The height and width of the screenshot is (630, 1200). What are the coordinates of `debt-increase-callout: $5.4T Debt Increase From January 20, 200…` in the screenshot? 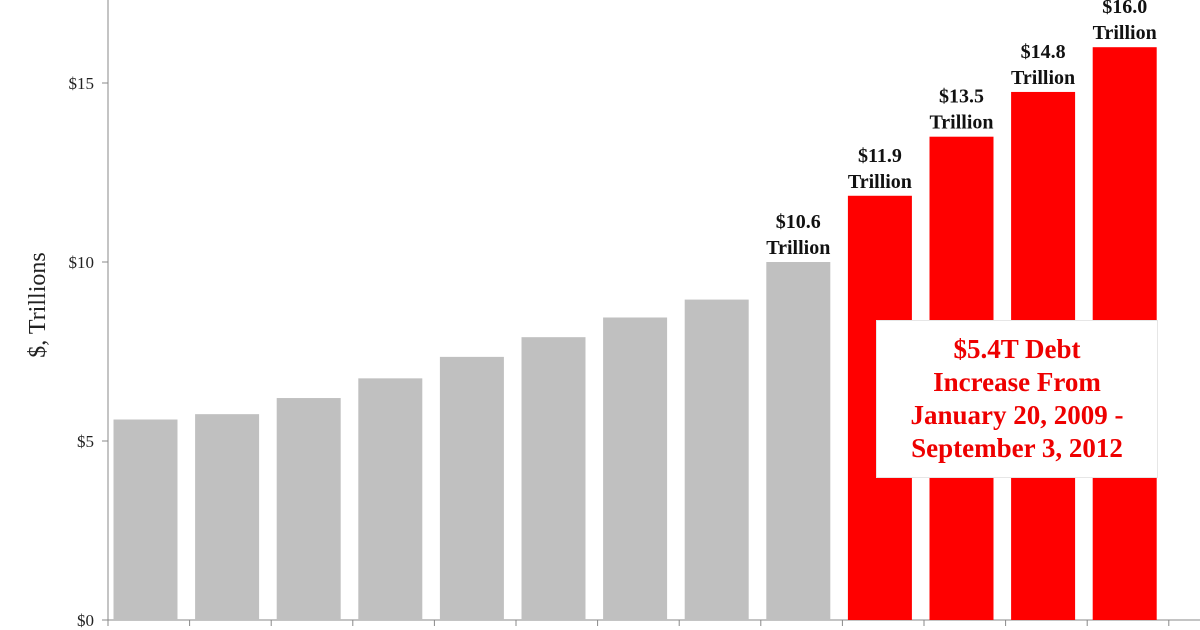 It's located at (1017, 399).